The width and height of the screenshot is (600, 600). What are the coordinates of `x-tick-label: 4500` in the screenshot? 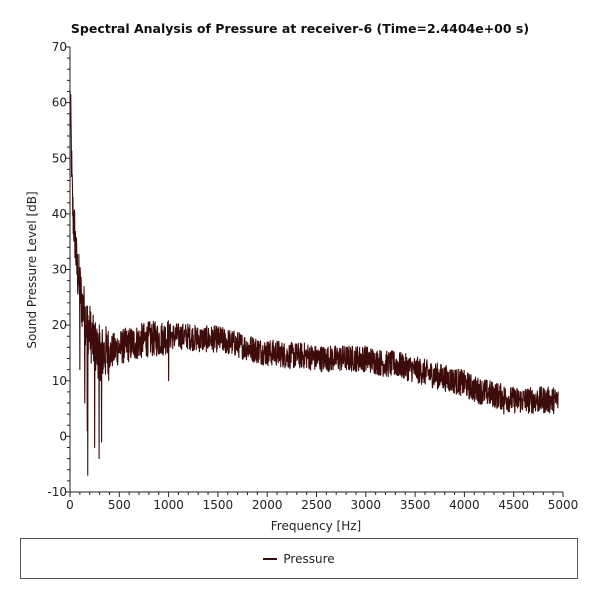 It's located at (513, 505).